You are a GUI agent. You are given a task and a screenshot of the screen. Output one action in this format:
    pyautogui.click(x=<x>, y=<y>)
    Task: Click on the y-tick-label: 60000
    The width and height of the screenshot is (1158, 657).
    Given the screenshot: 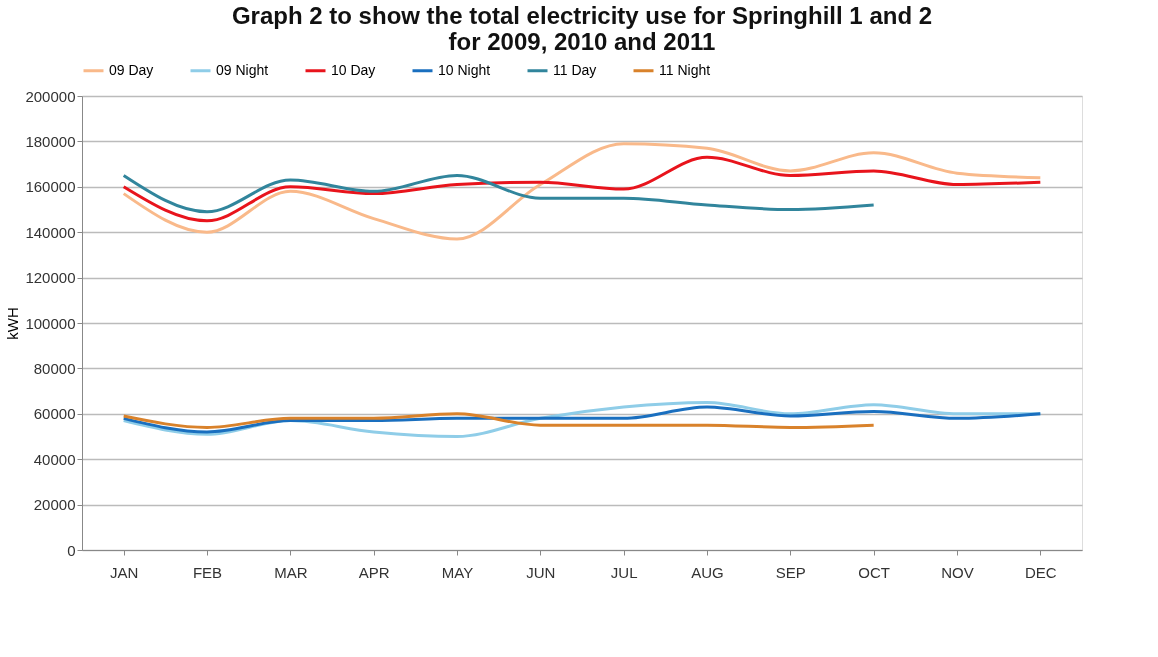 What is the action you would take?
    pyautogui.click(x=54, y=414)
    